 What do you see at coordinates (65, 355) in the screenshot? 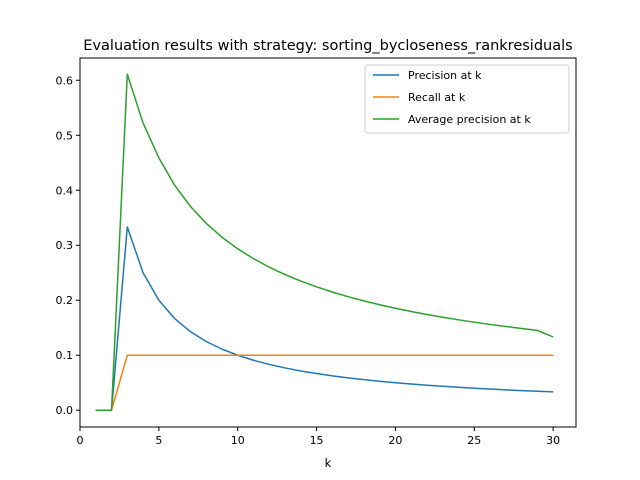
I see `y-tick-label: 0.1` at bounding box center [65, 355].